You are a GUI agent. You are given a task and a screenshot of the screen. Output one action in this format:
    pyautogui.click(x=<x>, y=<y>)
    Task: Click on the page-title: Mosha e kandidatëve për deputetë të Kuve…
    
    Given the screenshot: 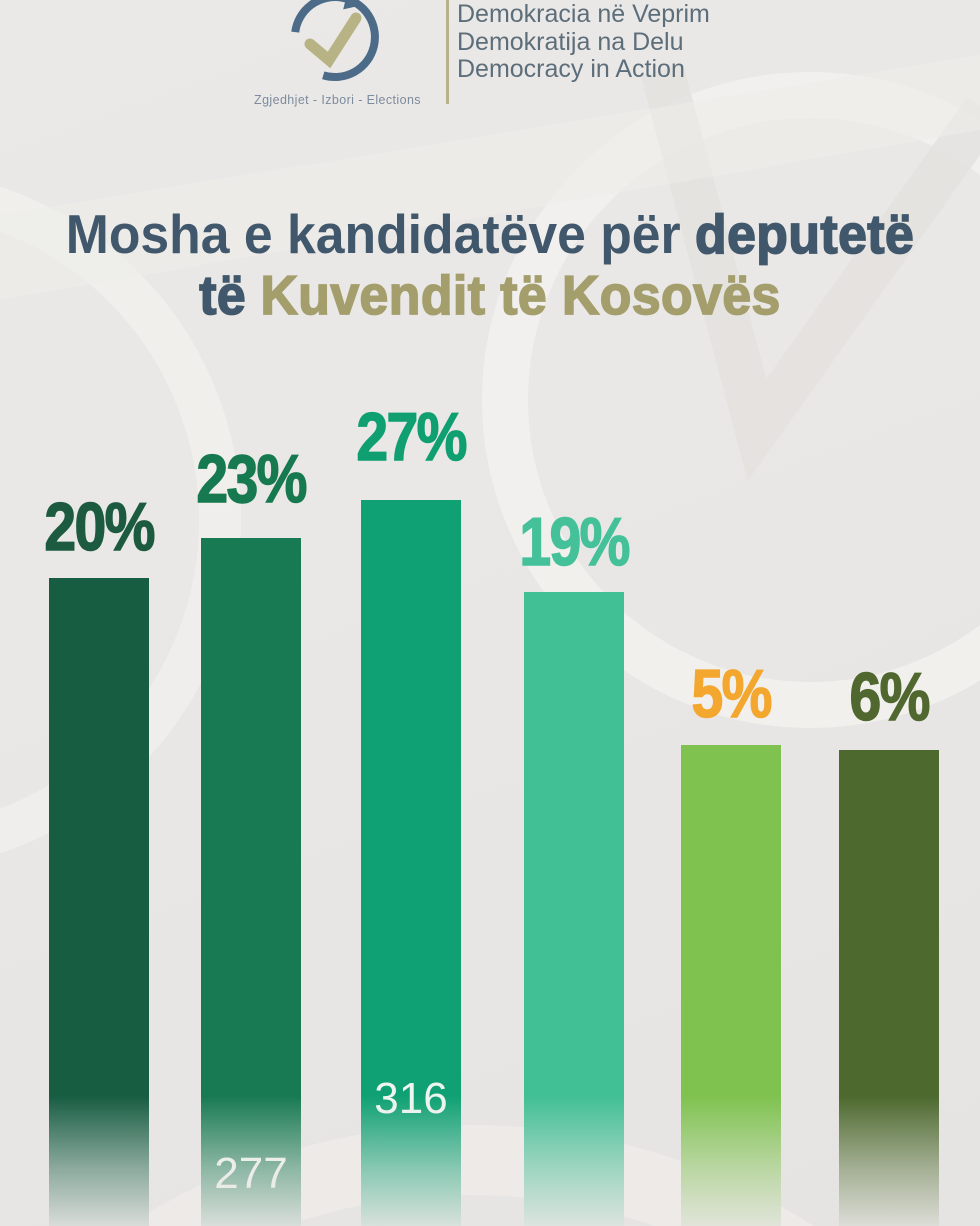 What is the action you would take?
    pyautogui.click(x=490, y=265)
    